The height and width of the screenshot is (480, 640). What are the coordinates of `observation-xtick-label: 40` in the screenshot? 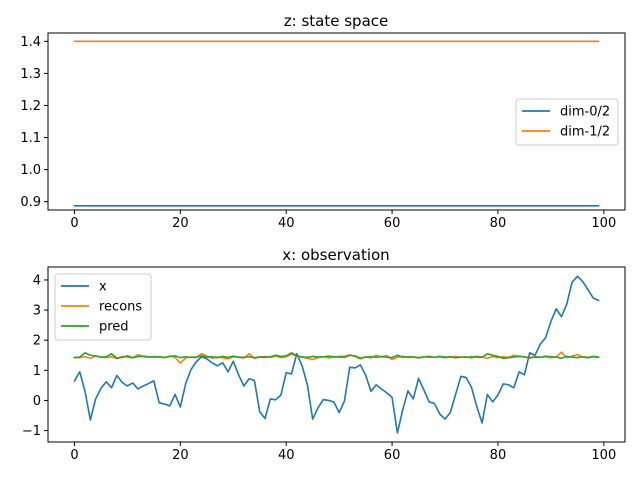 It's located at (286, 455).